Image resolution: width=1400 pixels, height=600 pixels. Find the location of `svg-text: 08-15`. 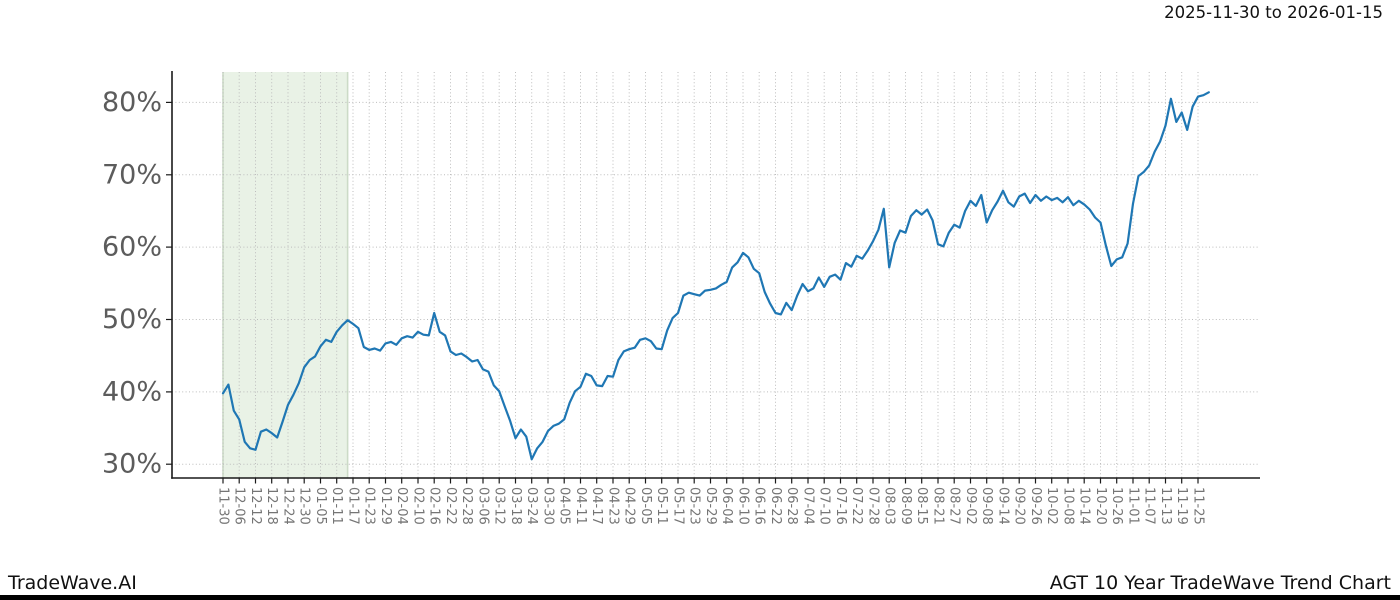

svg-text: 08-15 is located at coordinates (921, 506).